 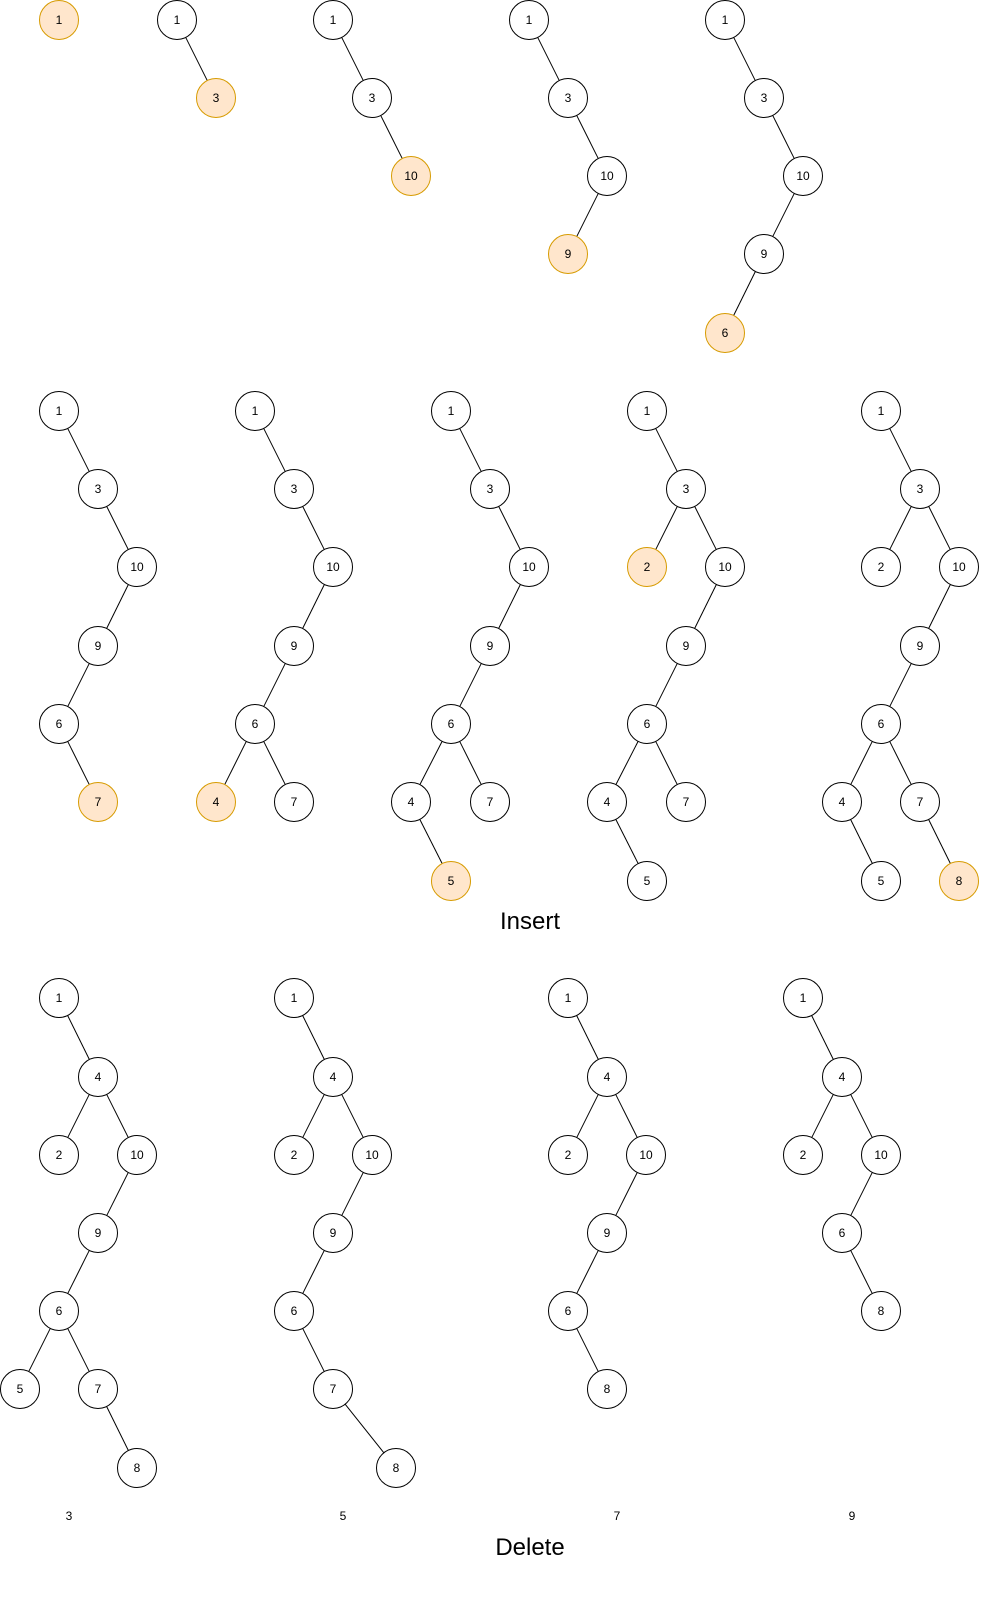 I want to click on insert-tree-7-node-4: 4, so click(x=216, y=802).